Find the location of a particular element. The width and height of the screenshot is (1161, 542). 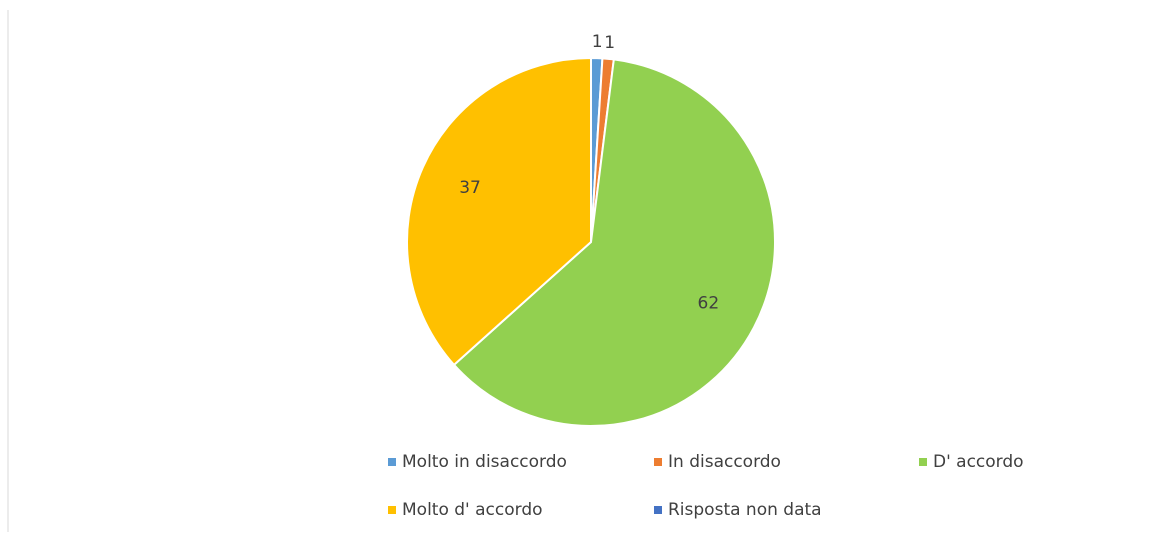

legend-label: Molto d' accordo is located at coordinates (472, 510).